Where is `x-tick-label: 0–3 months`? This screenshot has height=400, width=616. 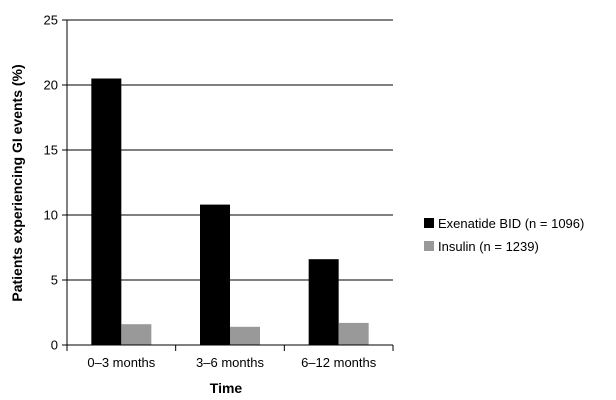 x-tick-label: 0–3 months is located at coordinates (121, 362).